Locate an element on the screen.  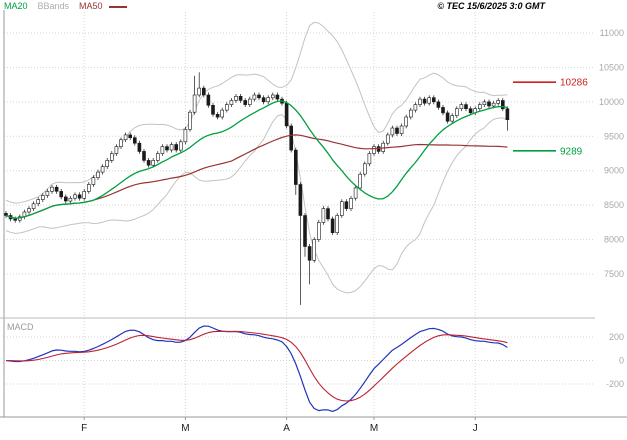
price-tick-label: 10000 is located at coordinates (611, 102).